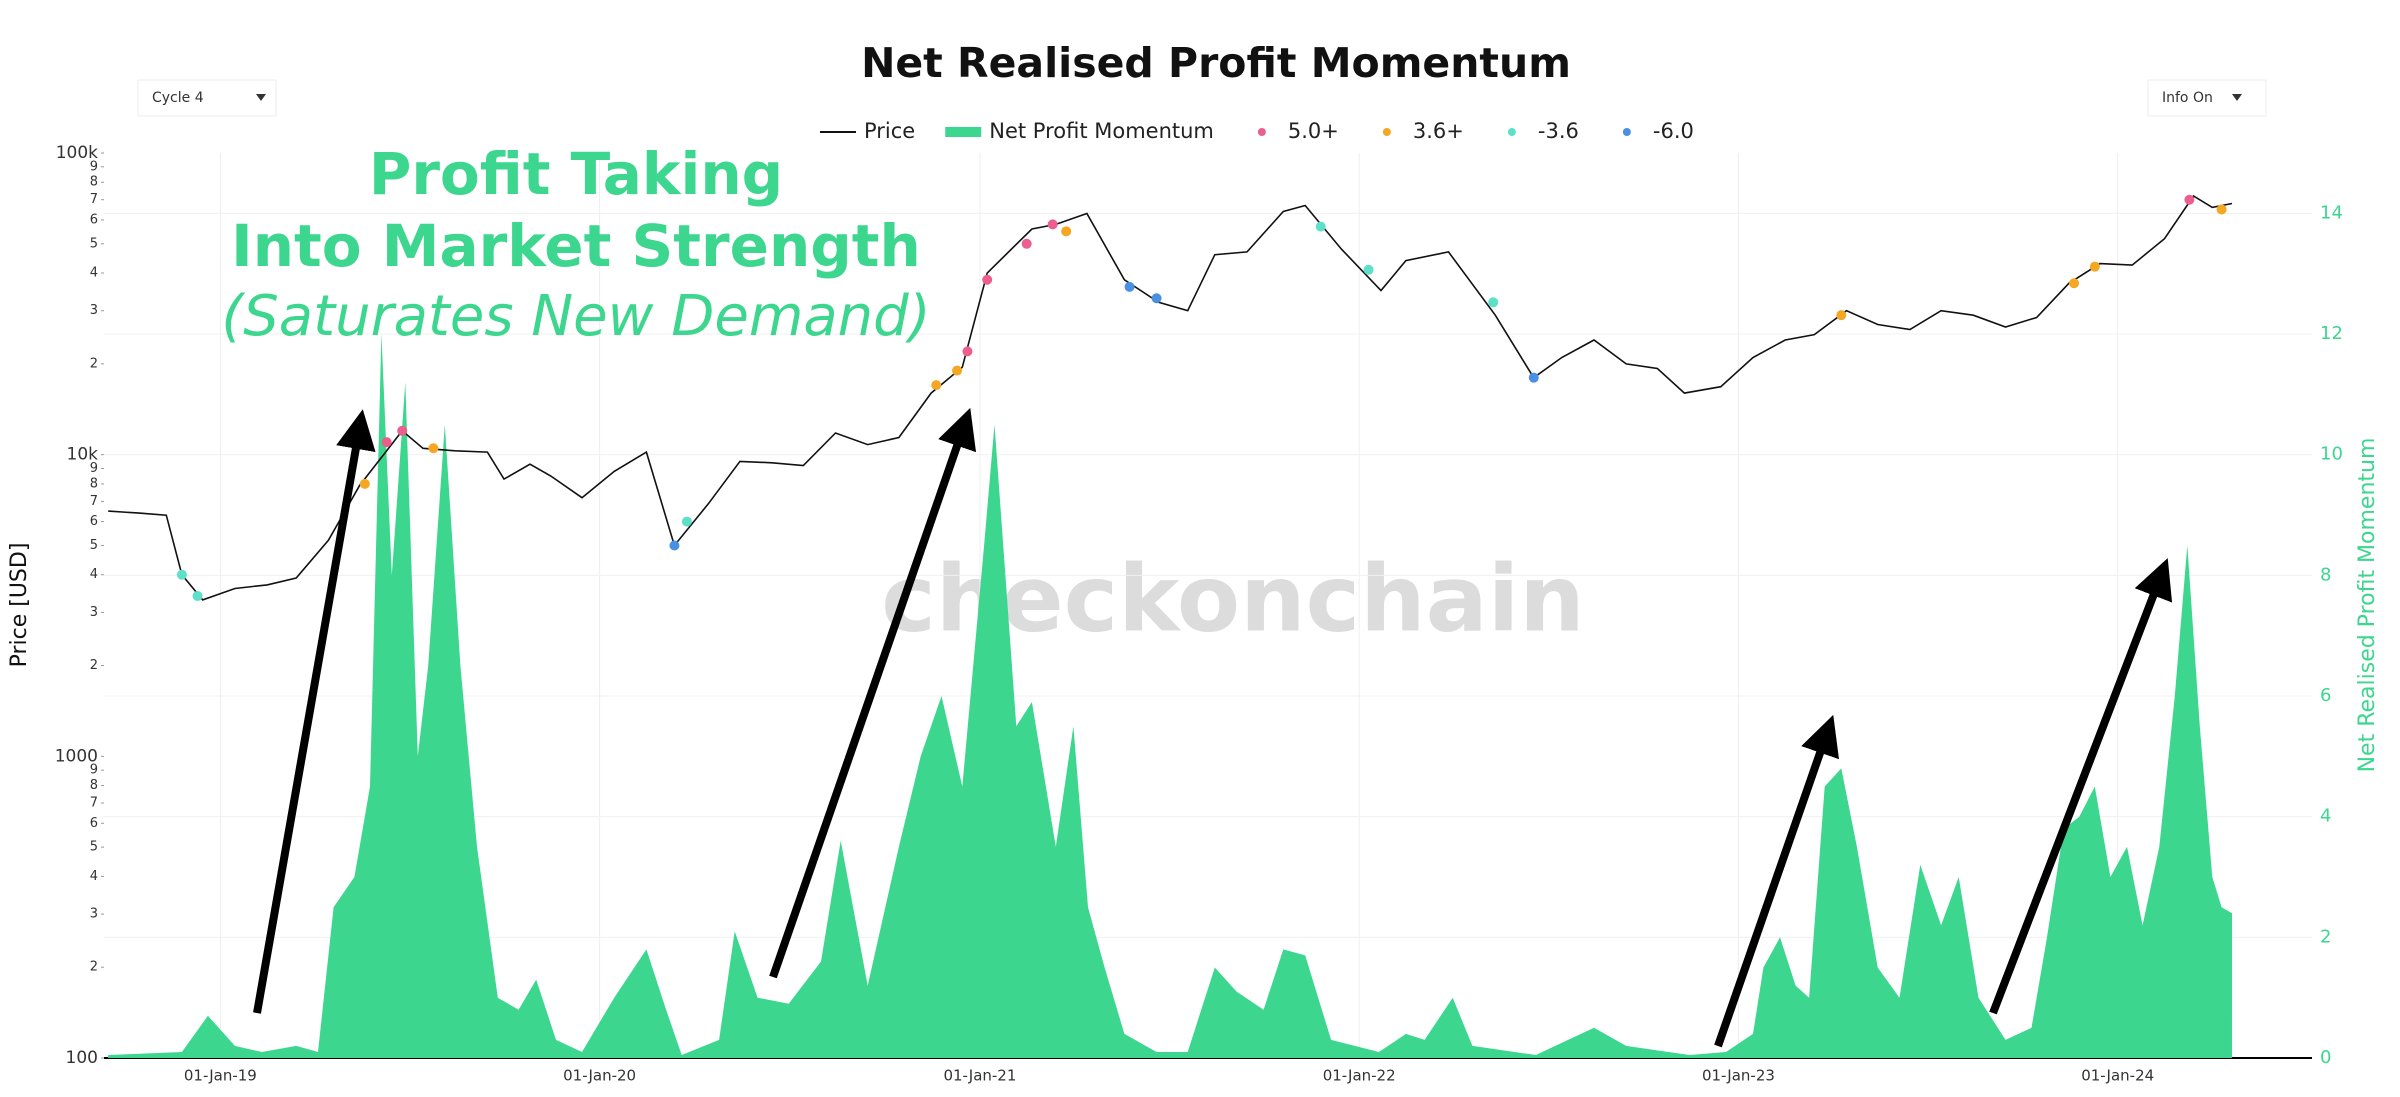  I want to click on dropdown-label: Cycle 4, so click(178, 98).